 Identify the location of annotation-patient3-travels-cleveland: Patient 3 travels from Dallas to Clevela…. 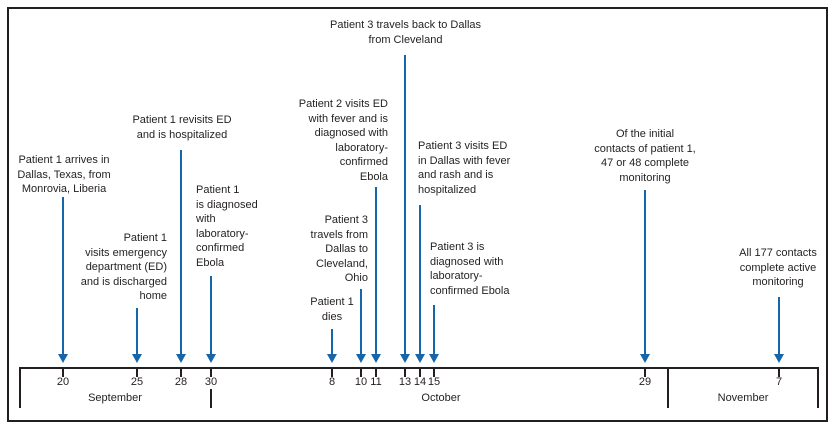
(339, 249).